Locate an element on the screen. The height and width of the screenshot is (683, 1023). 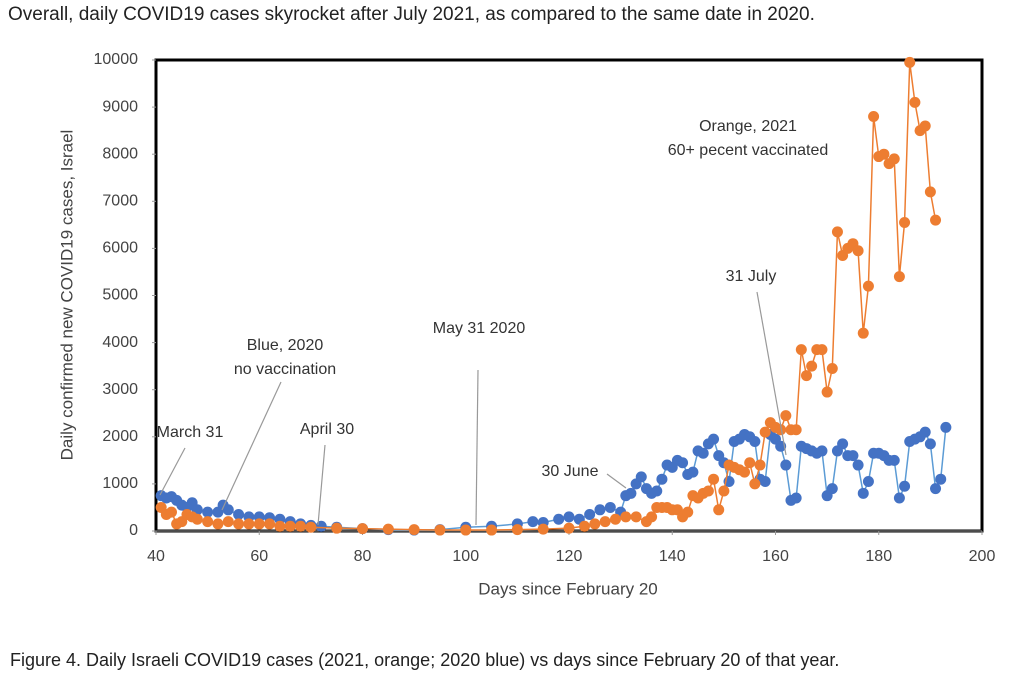
annotation: March 31 is located at coordinates (190, 432).